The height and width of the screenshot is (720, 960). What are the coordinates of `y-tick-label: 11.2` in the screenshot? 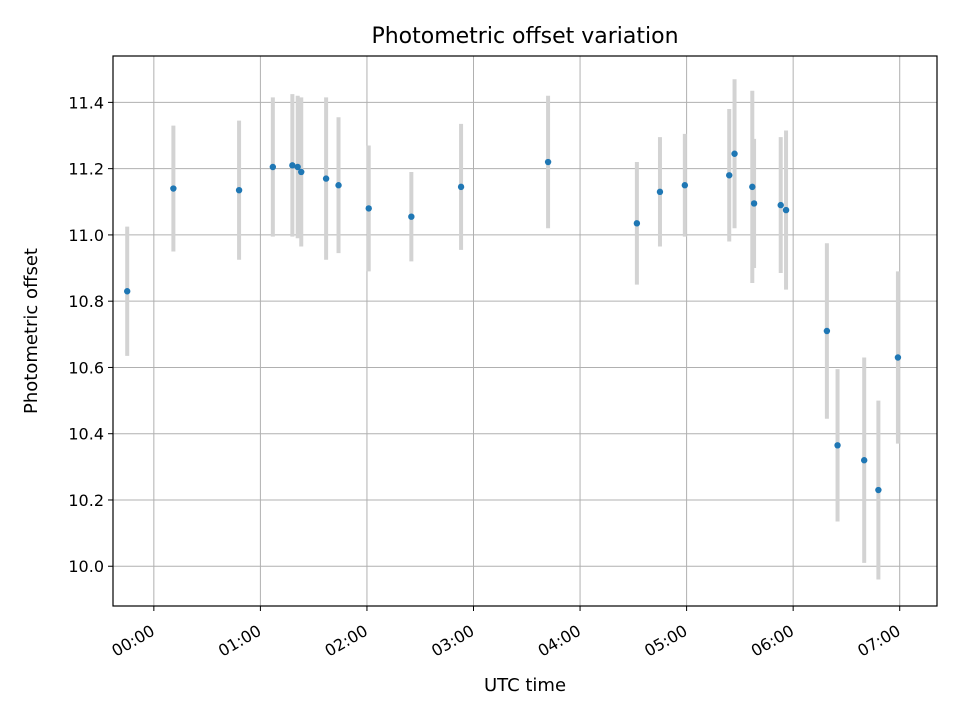 It's located at (86, 169).